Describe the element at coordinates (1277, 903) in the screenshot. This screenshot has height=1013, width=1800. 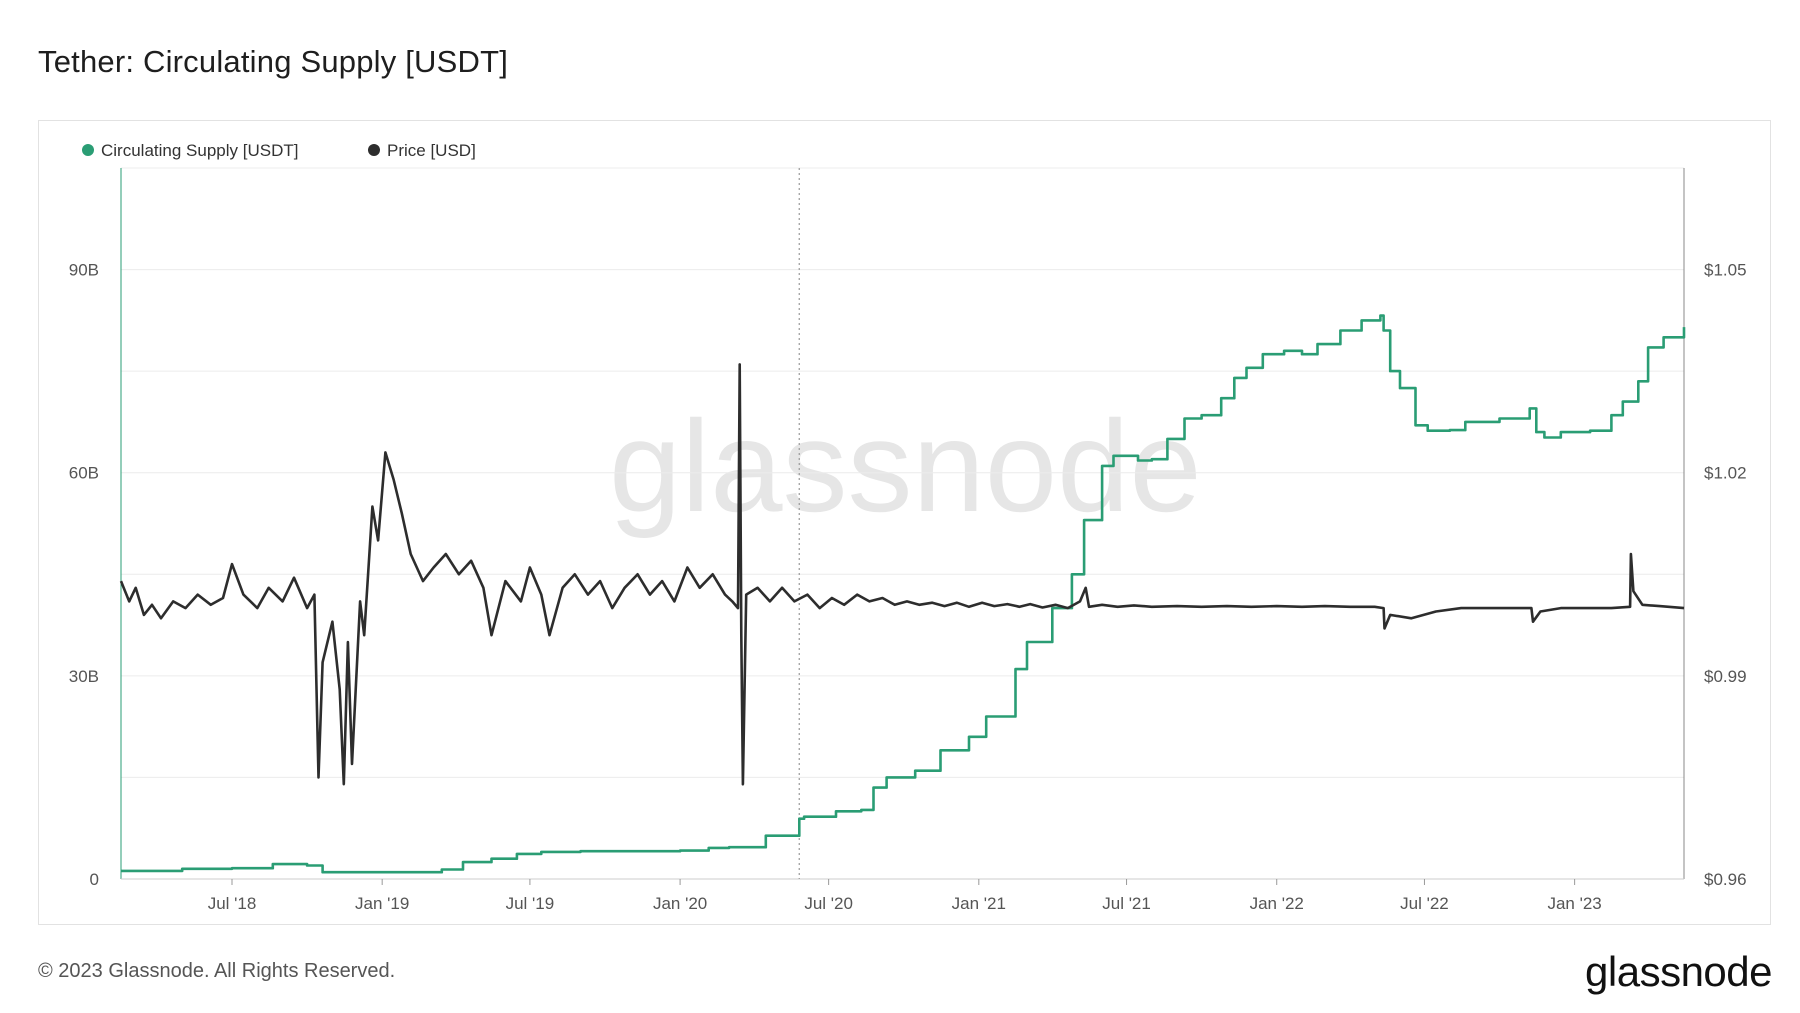
I see `x-tick-label: Jan '22` at that location.